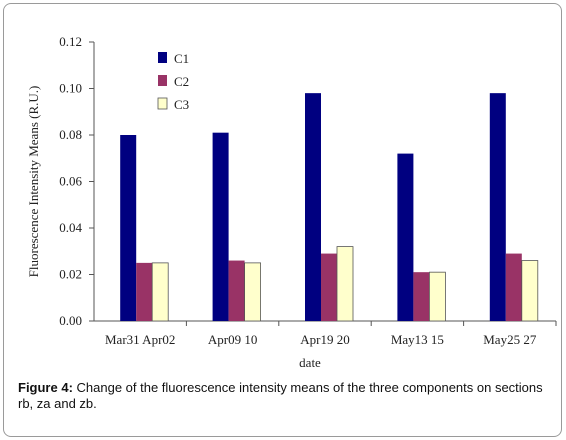 The height and width of the screenshot is (440, 566). What do you see at coordinates (45, 387) in the screenshot?
I see `caption-label: Figure 4:` at bounding box center [45, 387].